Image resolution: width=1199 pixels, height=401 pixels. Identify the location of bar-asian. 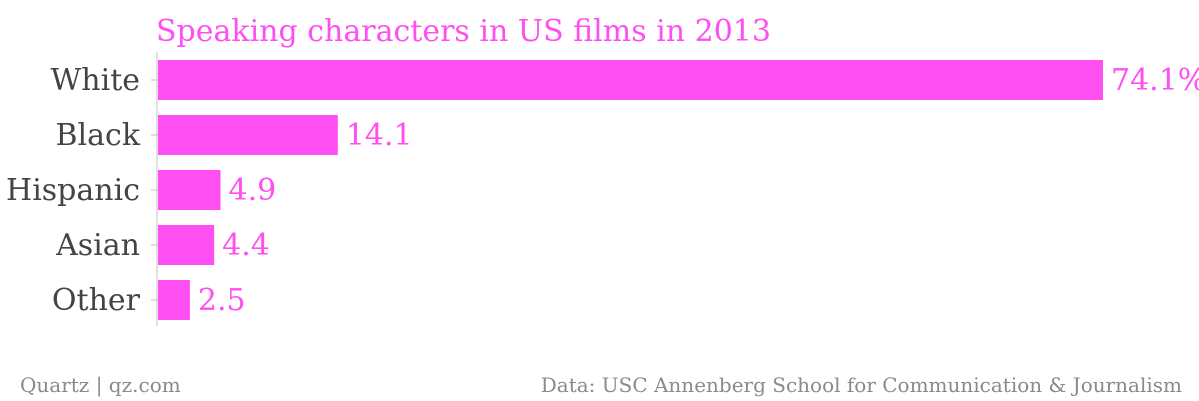
(186, 245).